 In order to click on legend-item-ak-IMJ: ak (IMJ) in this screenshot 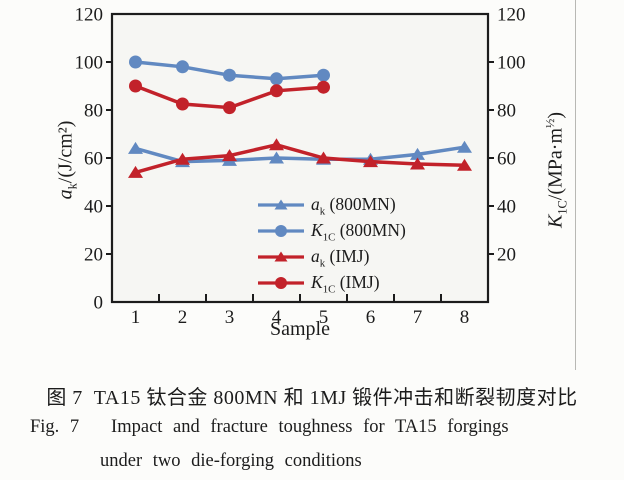, I will do `click(332, 256)`.